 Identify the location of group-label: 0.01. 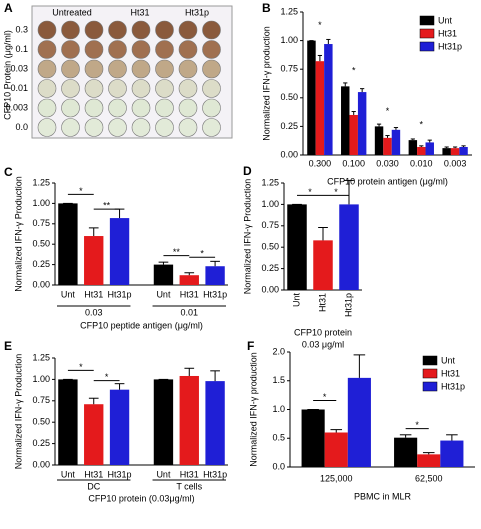
(190, 312).